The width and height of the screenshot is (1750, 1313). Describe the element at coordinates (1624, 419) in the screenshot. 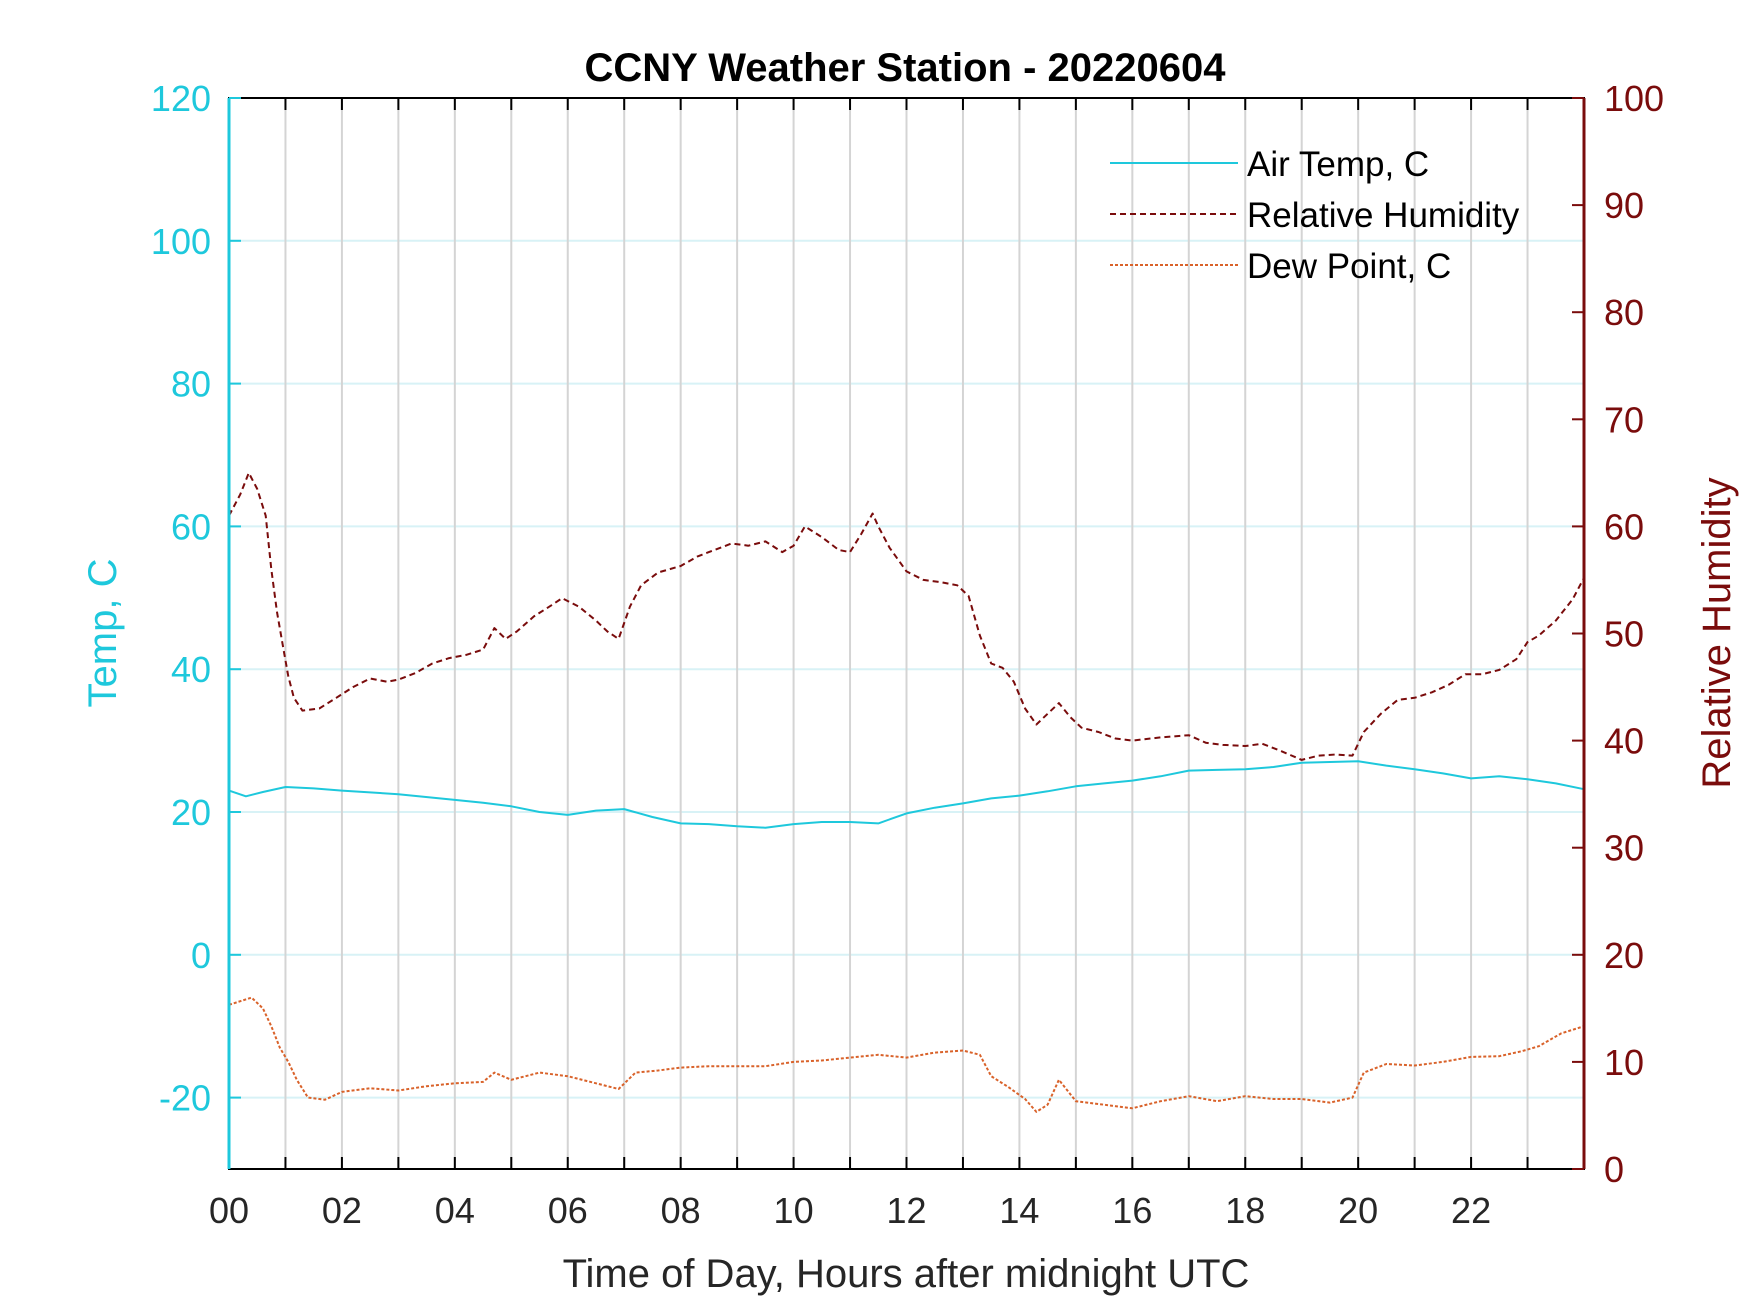

I see `y-right-tick-label: 70` at that location.